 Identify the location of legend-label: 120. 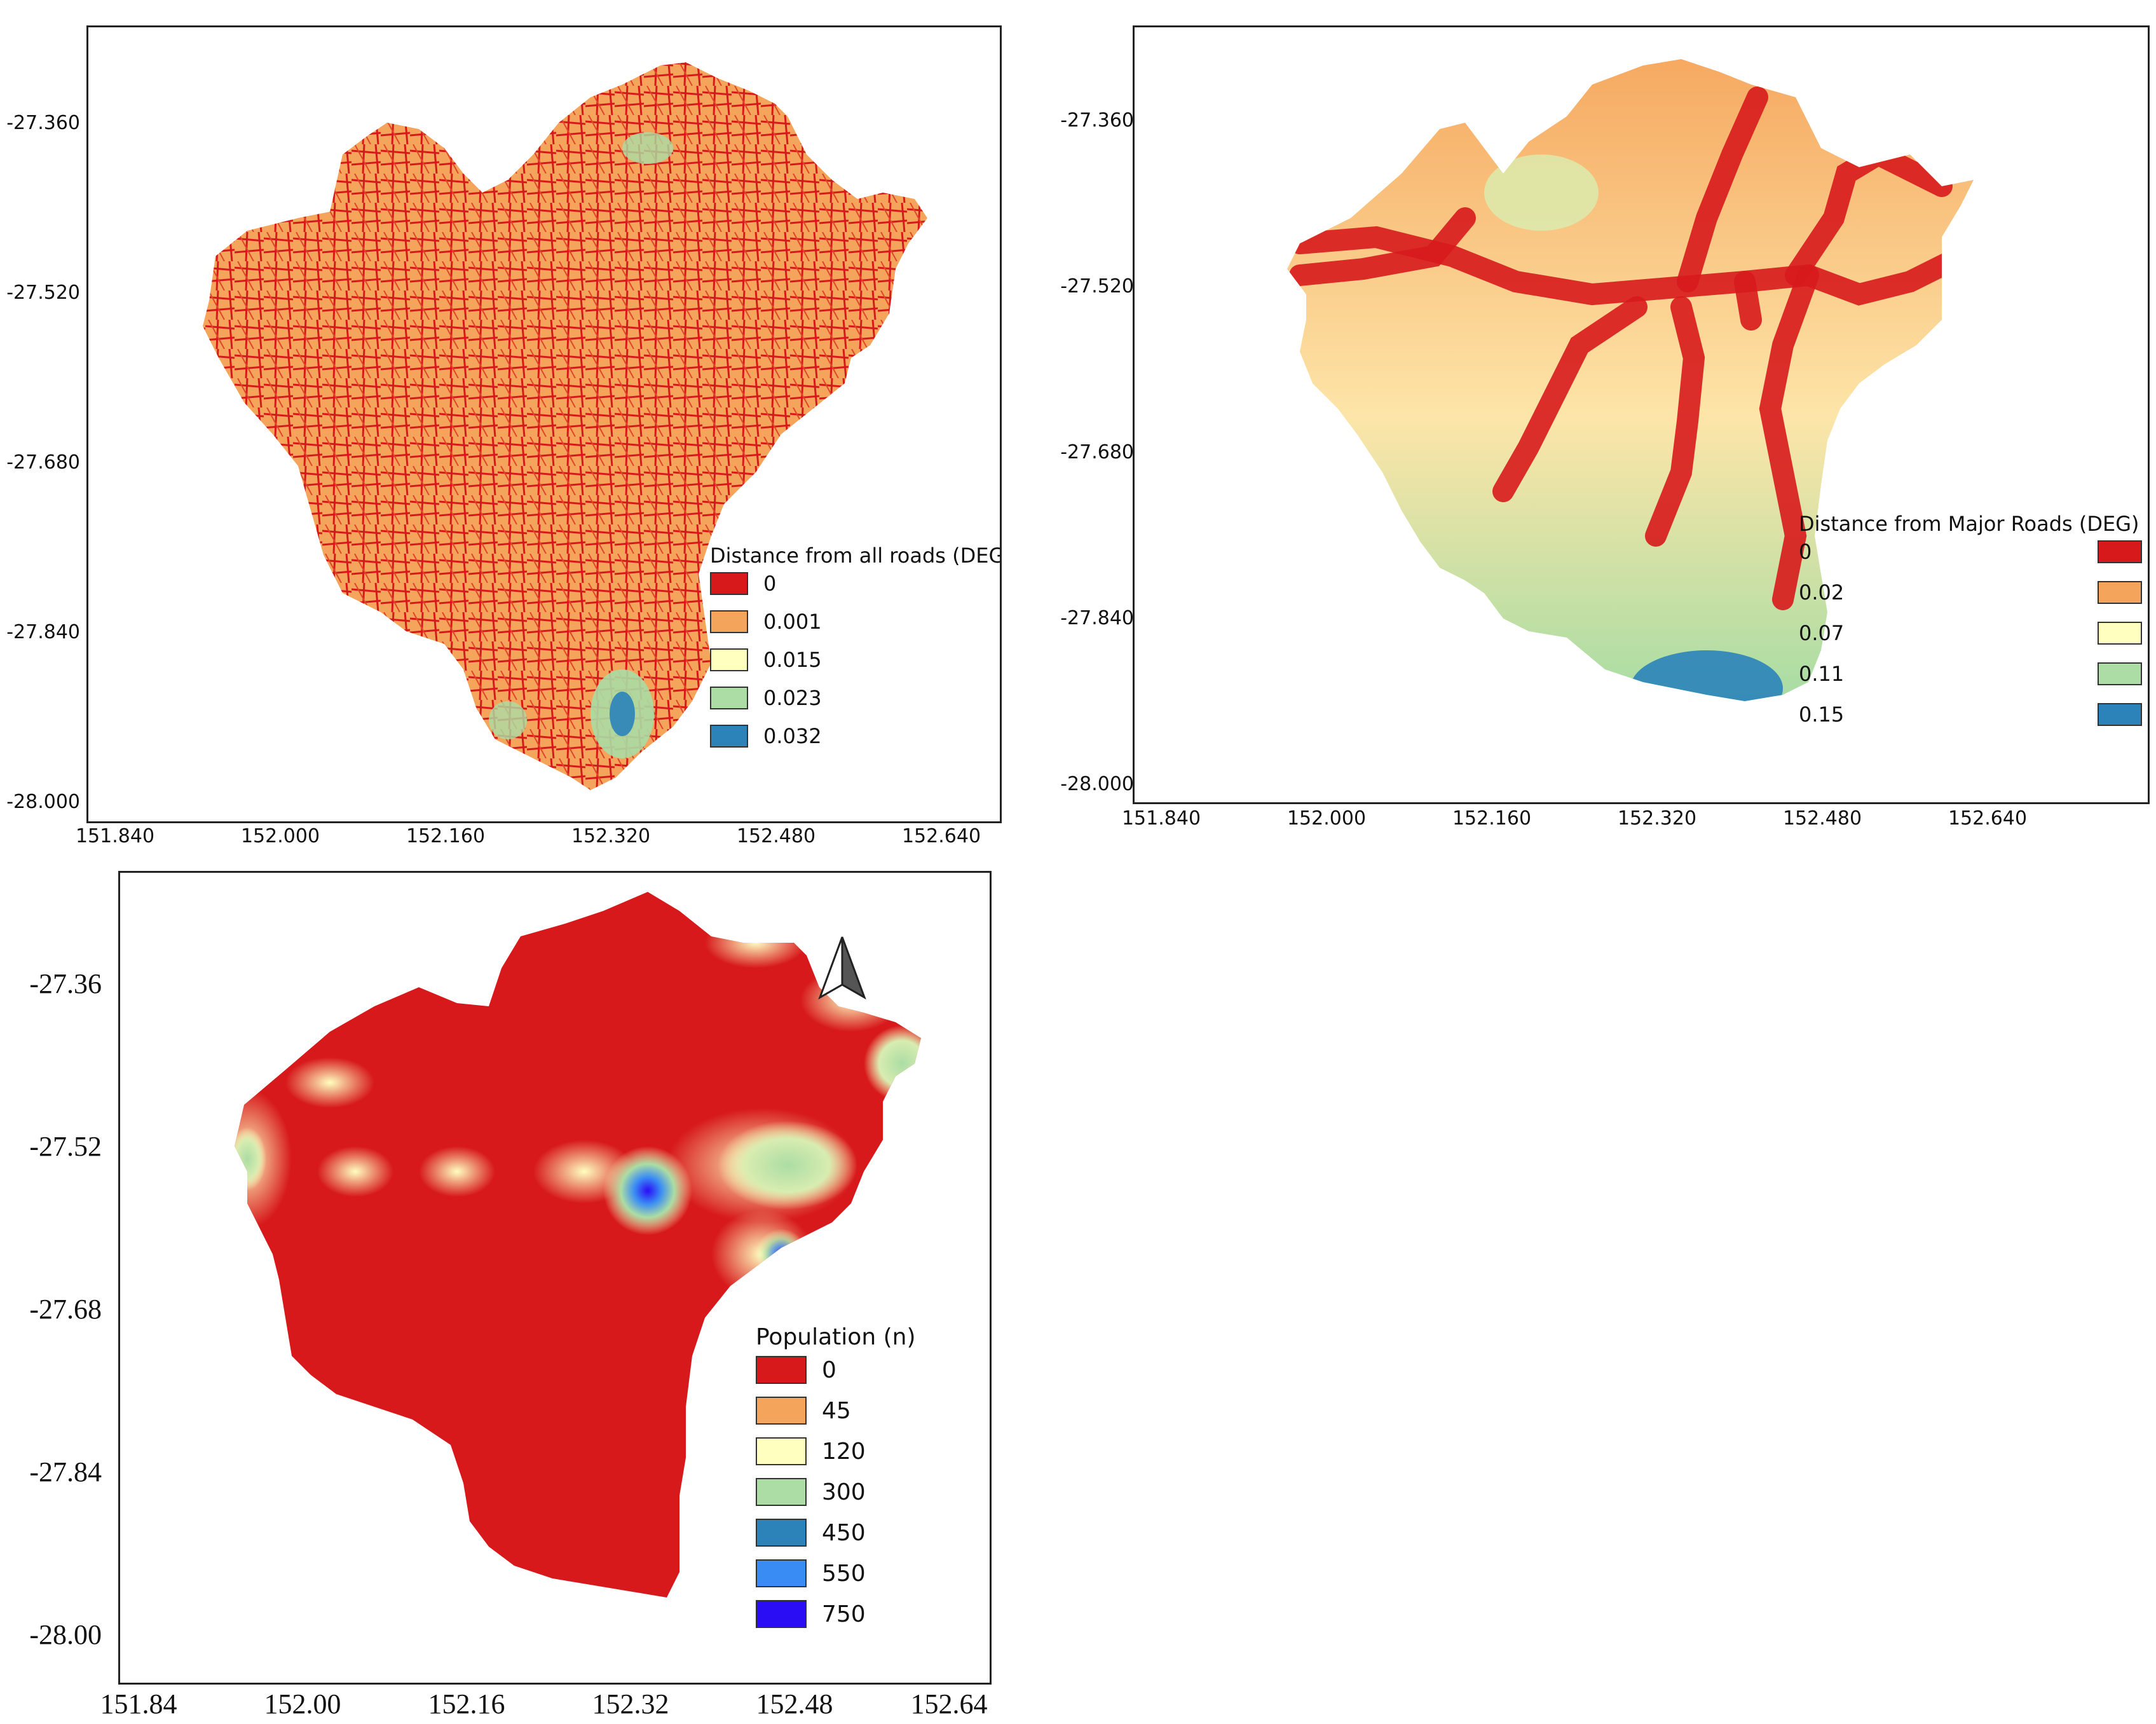
(844, 1451).